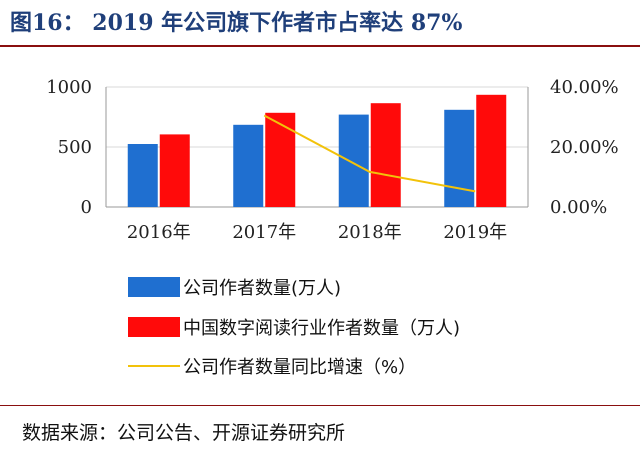 The width and height of the screenshot is (640, 451). What do you see at coordinates (69, 87) in the screenshot?
I see `y-left-tick-label: 1000` at bounding box center [69, 87].